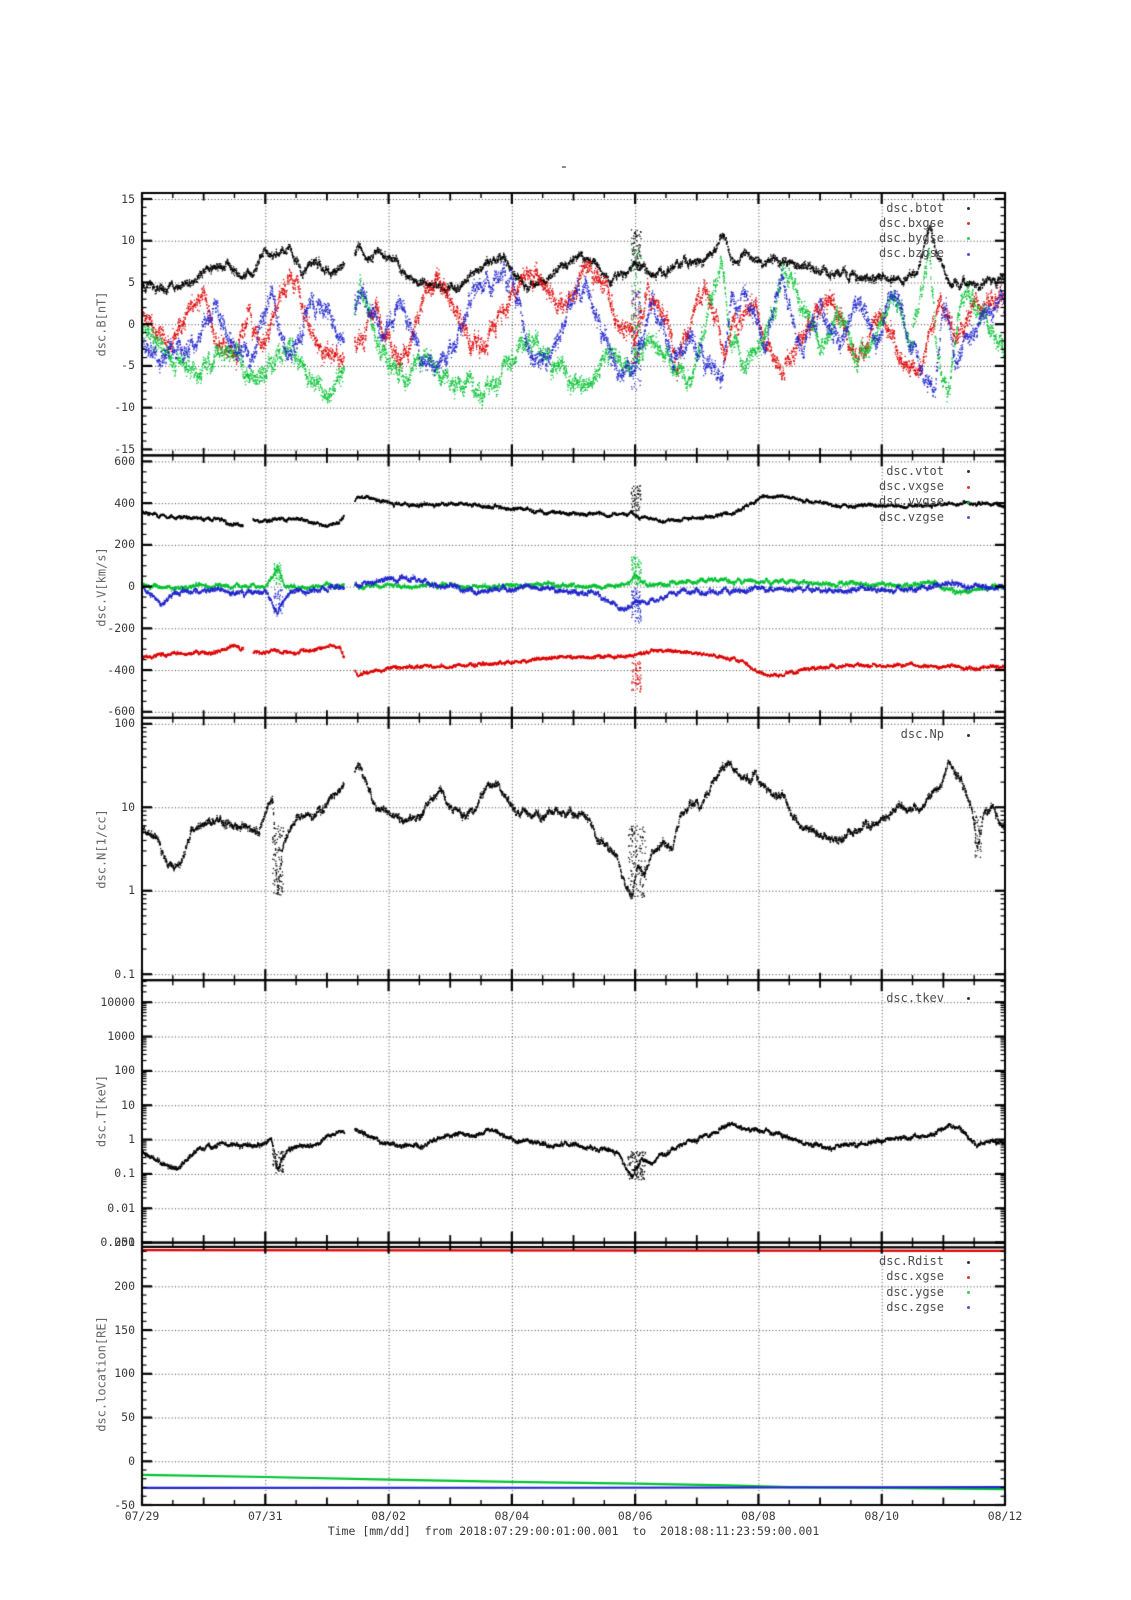 Image resolution: width=1131 pixels, height=1600 pixels. What do you see at coordinates (911, 253) in the screenshot?
I see `legend-item: dsc.bzgse` at bounding box center [911, 253].